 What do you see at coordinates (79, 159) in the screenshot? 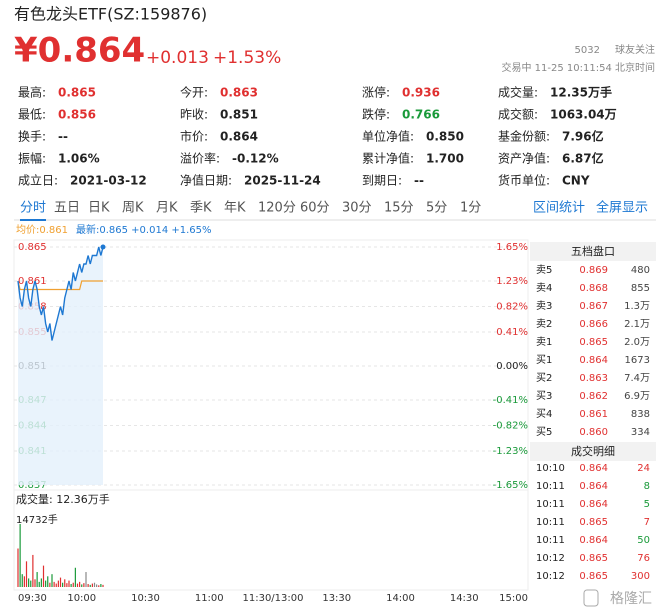
I see `stat-value: 1.06%` at bounding box center [79, 159].